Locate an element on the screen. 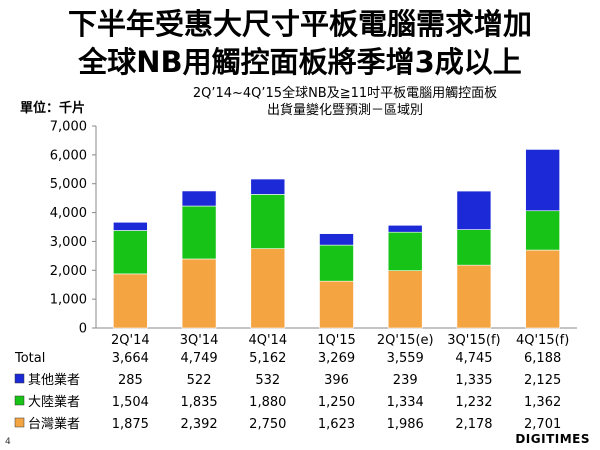  legend-label-taiwan: 台灣業者 is located at coordinates (54, 424).